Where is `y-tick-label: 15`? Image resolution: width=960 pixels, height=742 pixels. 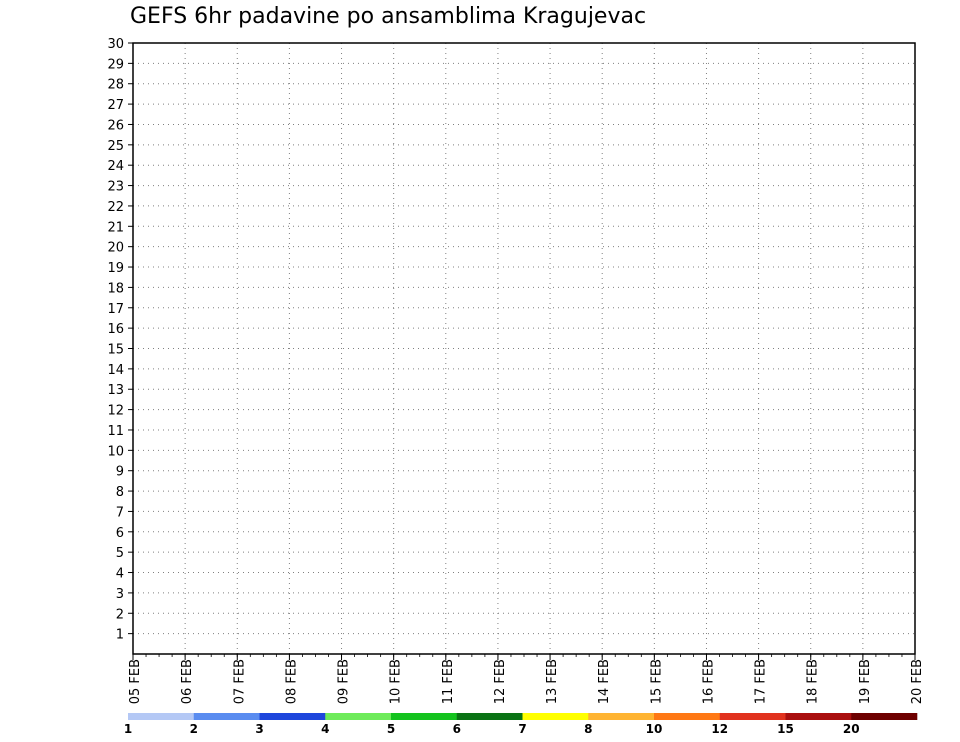
y-tick-label: 15 is located at coordinates (115, 350).